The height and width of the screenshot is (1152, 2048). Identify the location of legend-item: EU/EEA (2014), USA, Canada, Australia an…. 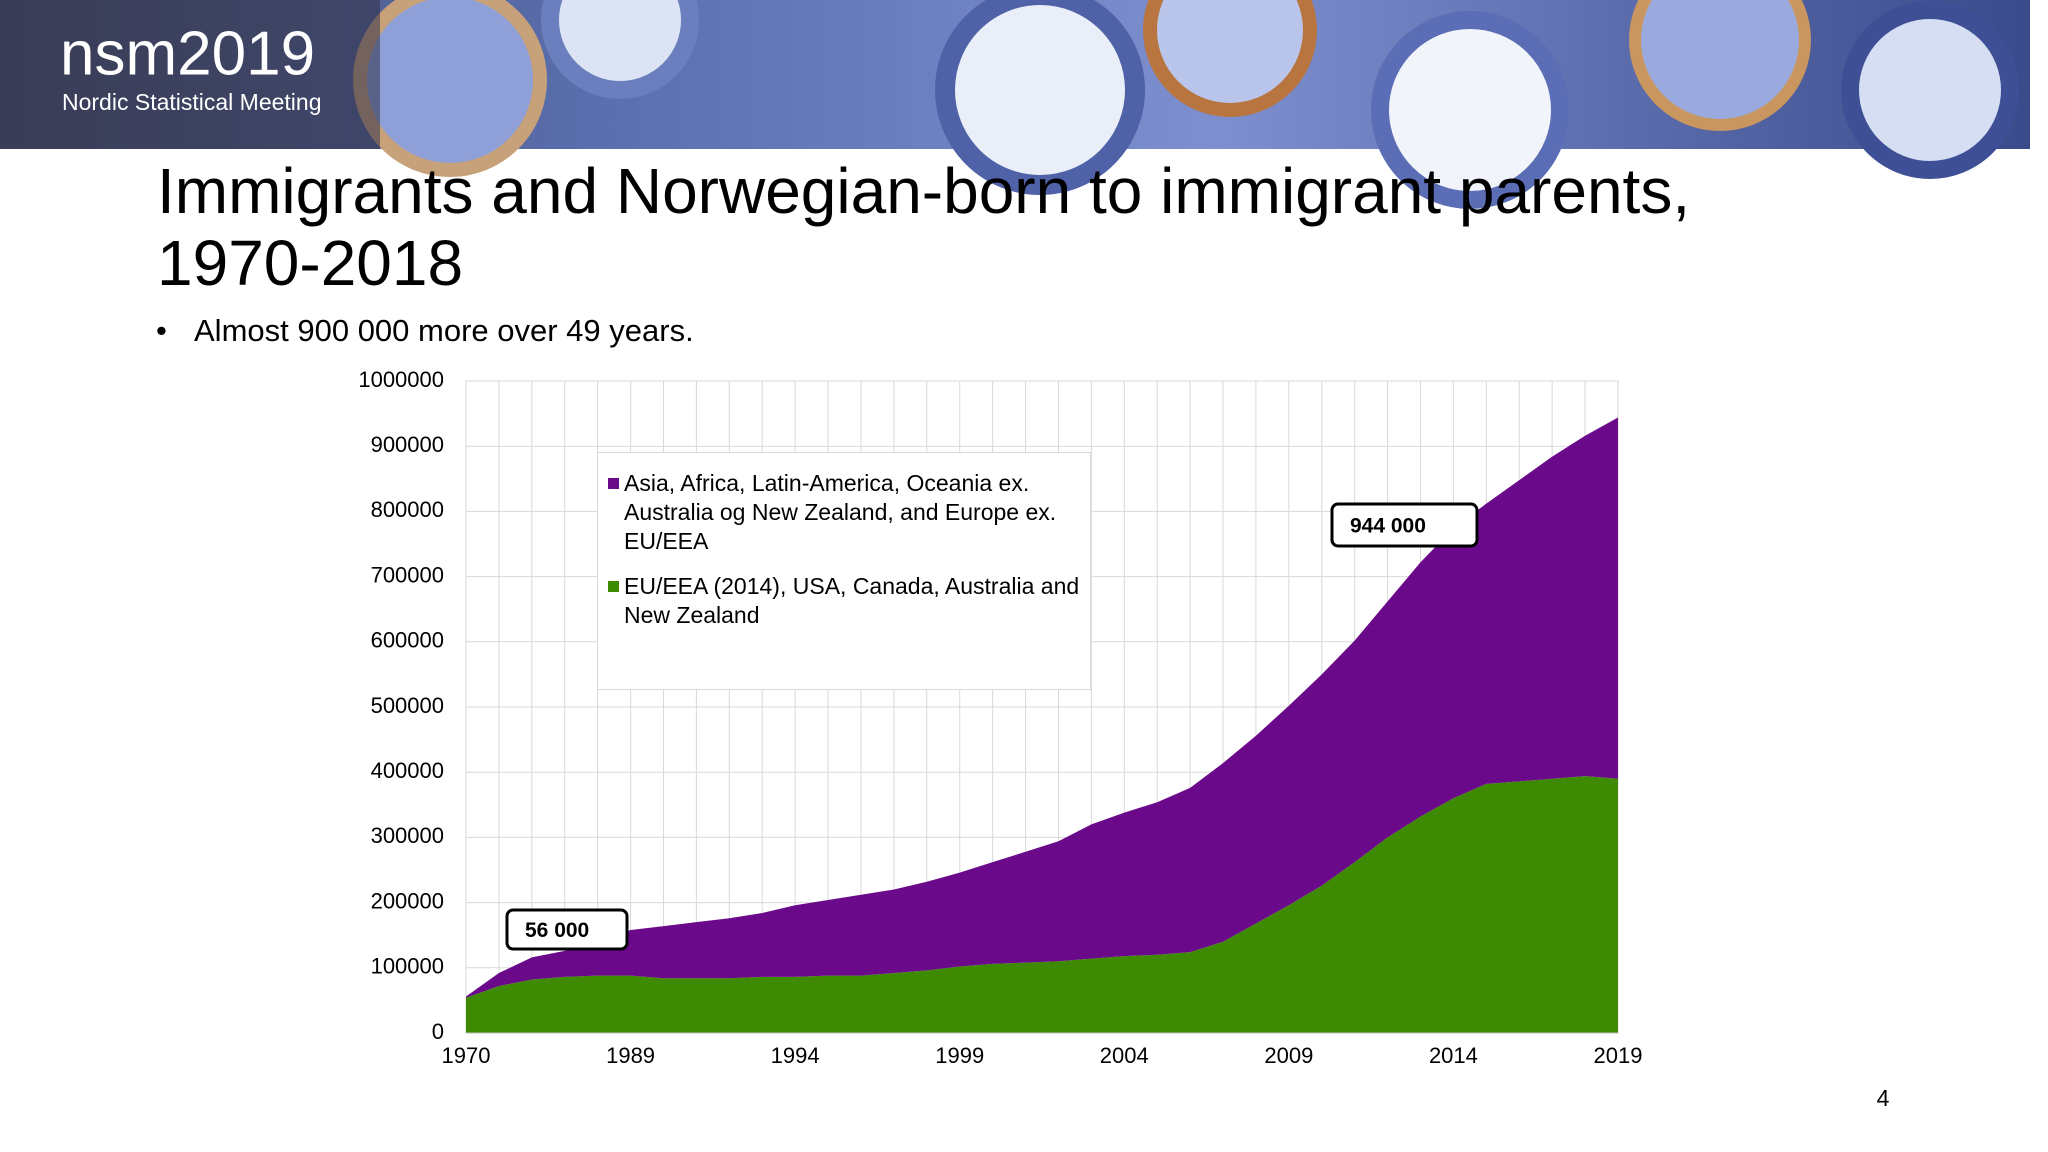
(845, 601).